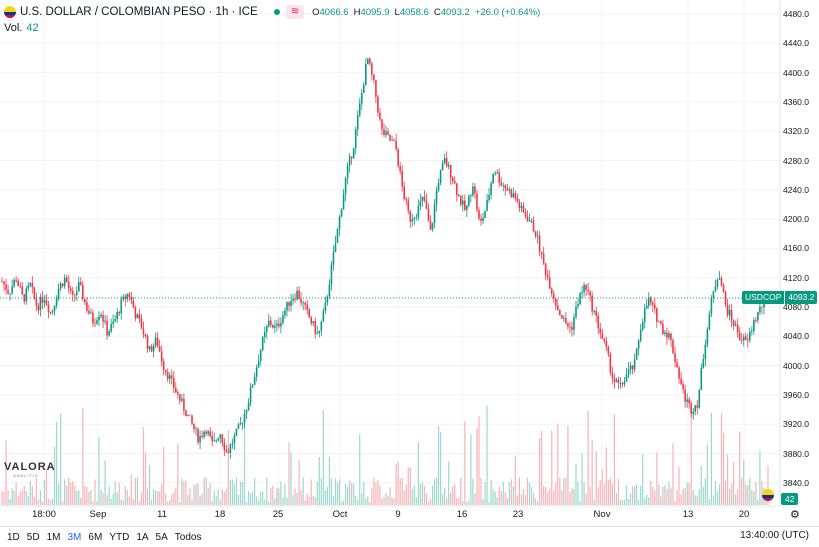  I want to click on data-feed-badge: ≋, so click(295, 12).